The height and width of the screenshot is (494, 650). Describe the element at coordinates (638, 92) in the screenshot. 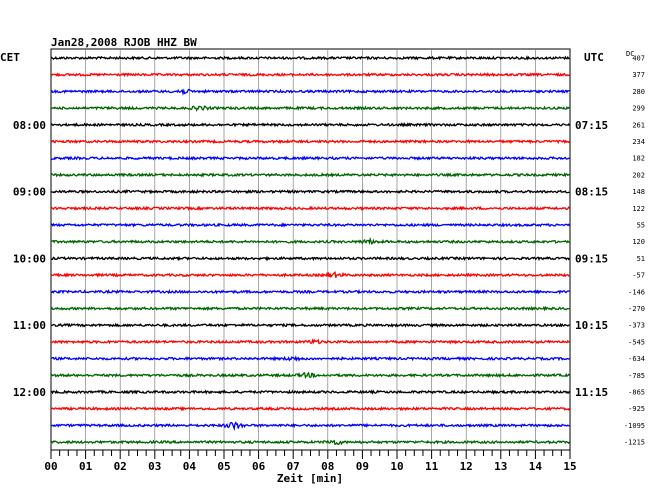

I see `dc-offset-label: 280` at that location.